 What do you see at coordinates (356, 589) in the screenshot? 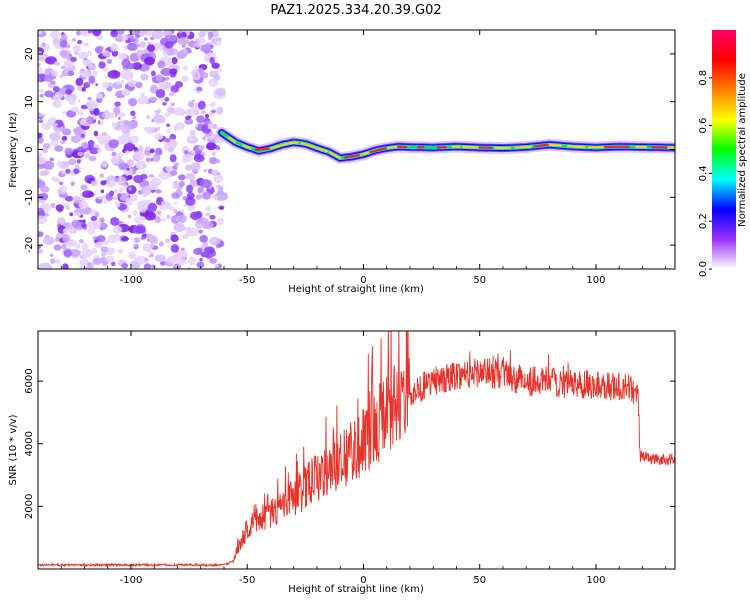
I see `snr-x-axis-label: Height of straight line (km)` at bounding box center [356, 589].